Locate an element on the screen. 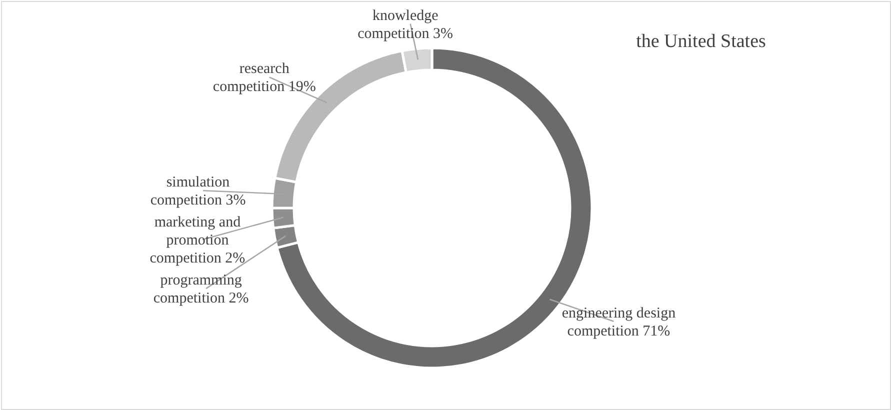 This screenshot has width=891, height=410. slice-label: research competition 19% is located at coordinates (264, 78).